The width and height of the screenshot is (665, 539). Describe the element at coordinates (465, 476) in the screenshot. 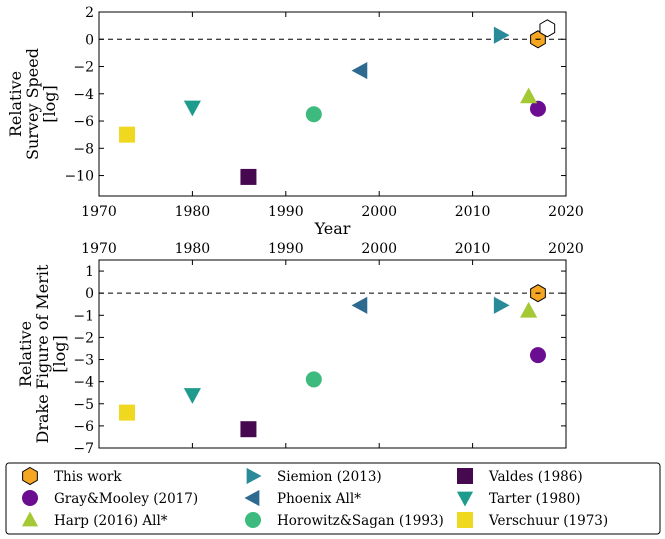

I see `legend-marker-valdes-1986` at that location.